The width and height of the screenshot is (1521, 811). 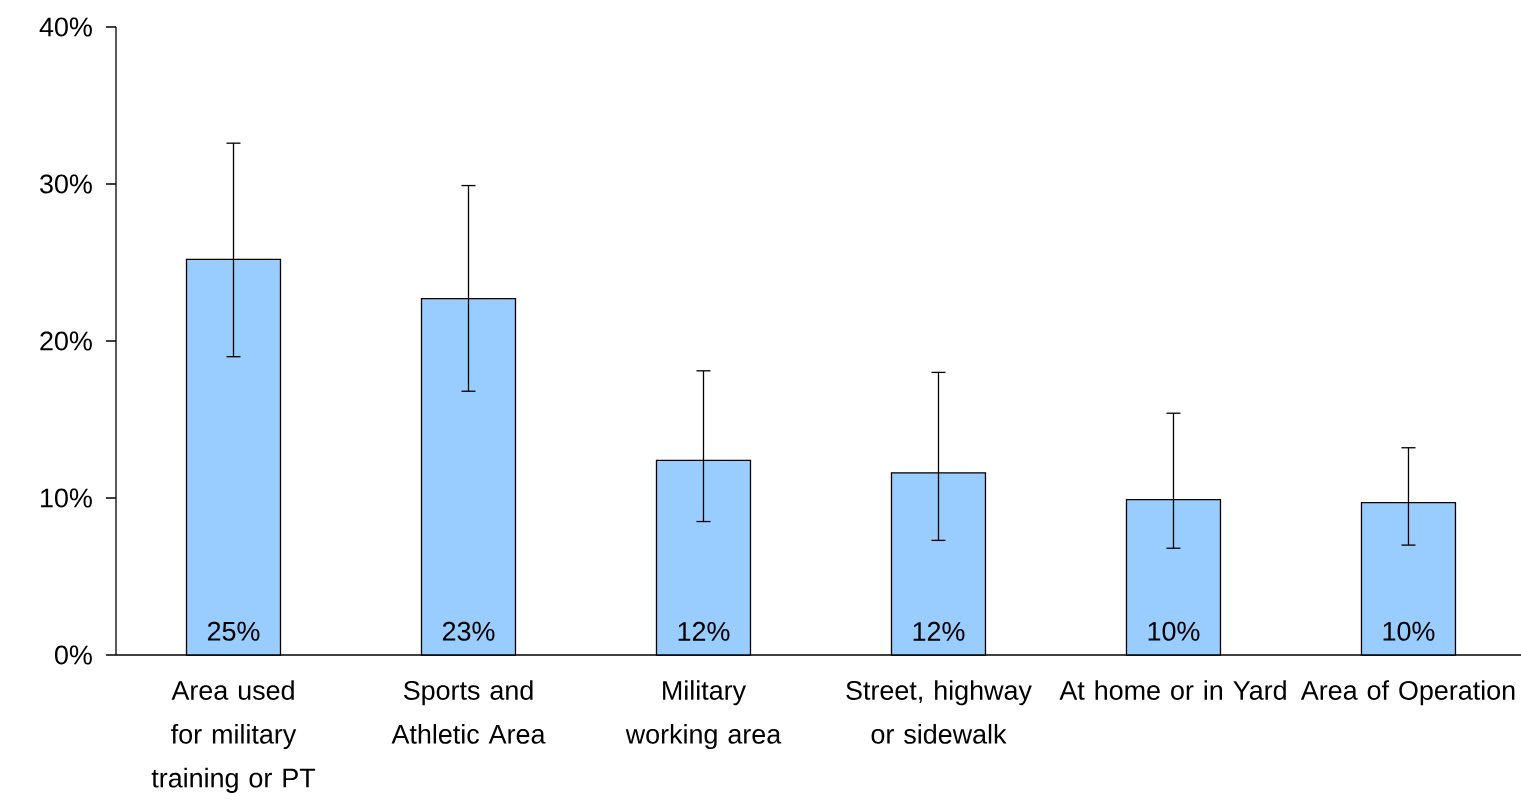 What do you see at coordinates (66, 498) in the screenshot?
I see `y-tick-label: 10%` at bounding box center [66, 498].